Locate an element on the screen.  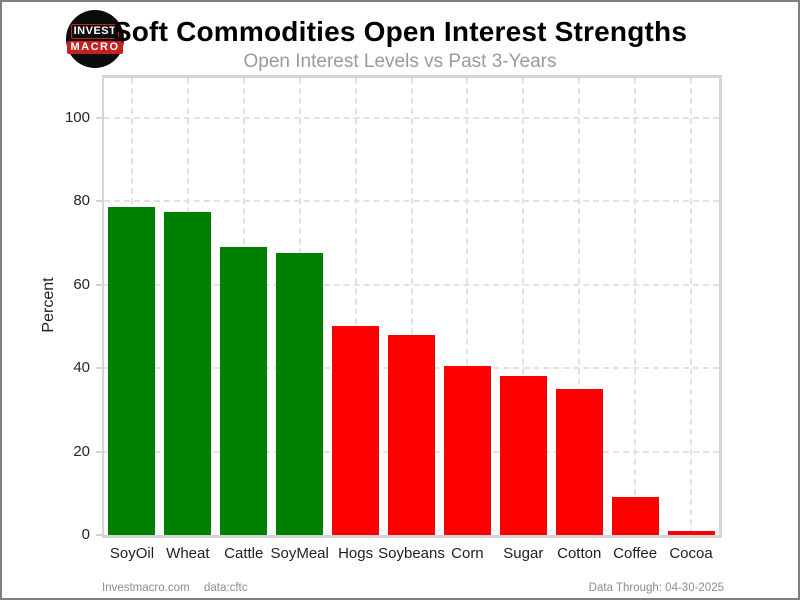
bar-Coffee is located at coordinates (635, 516).